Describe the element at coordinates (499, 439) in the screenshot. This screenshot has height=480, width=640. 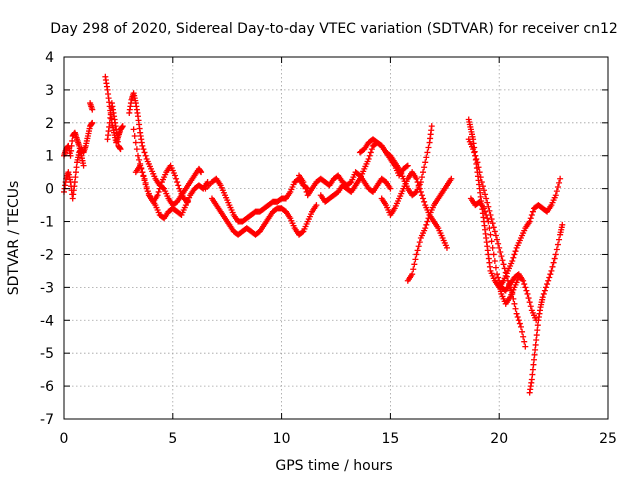
I see `x-tick-label: 20` at that location.